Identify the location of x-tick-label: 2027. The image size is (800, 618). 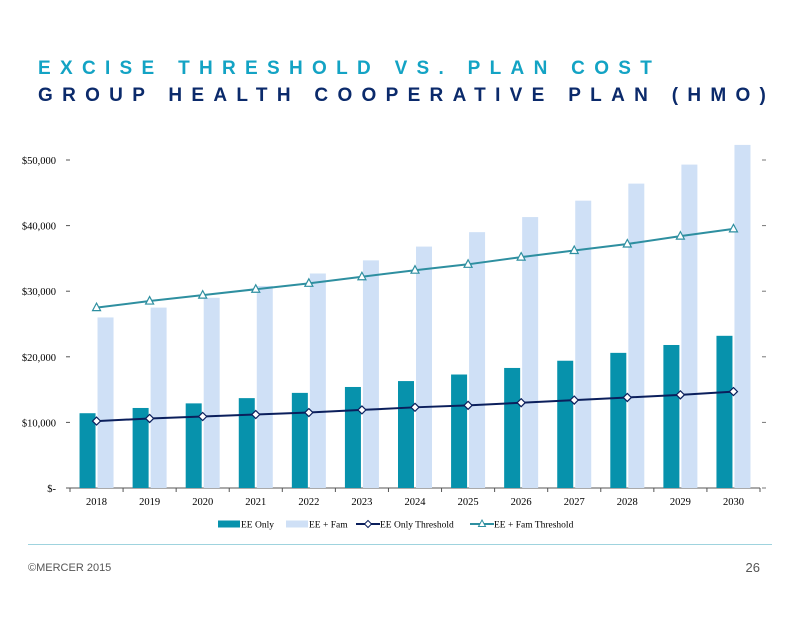
(574, 502).